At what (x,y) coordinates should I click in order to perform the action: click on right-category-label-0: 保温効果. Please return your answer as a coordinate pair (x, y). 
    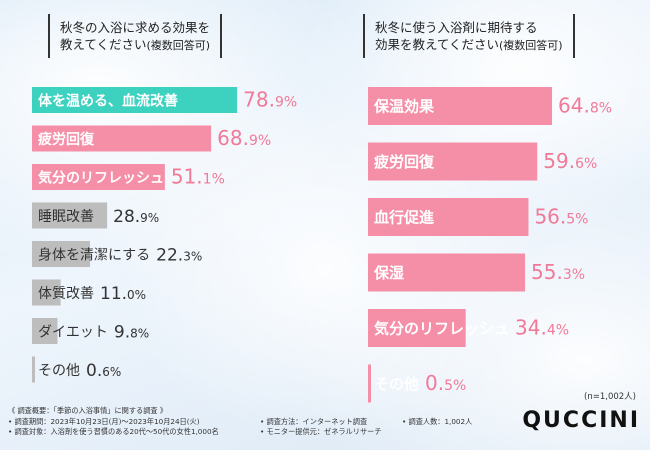
    Looking at the image, I should click on (404, 107).